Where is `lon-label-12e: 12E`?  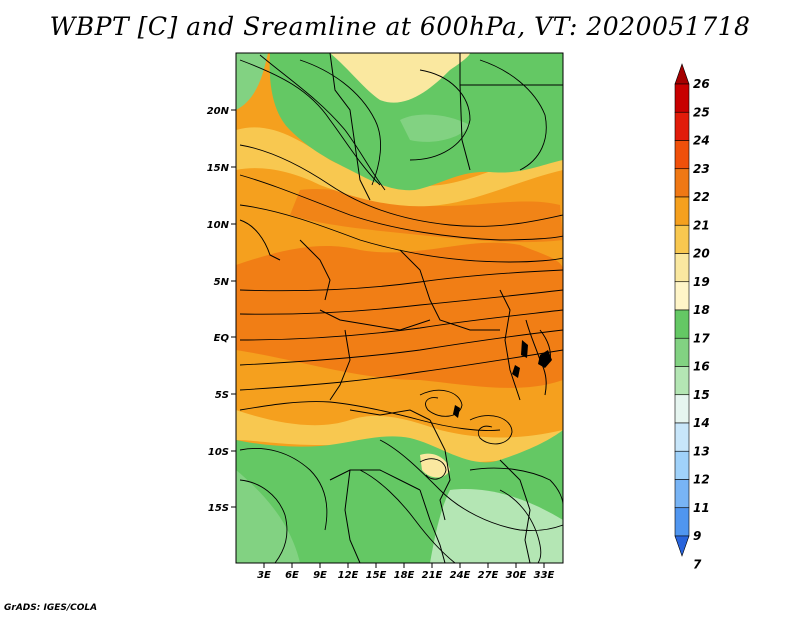
lon-label-12e: 12E is located at coordinates (348, 575).